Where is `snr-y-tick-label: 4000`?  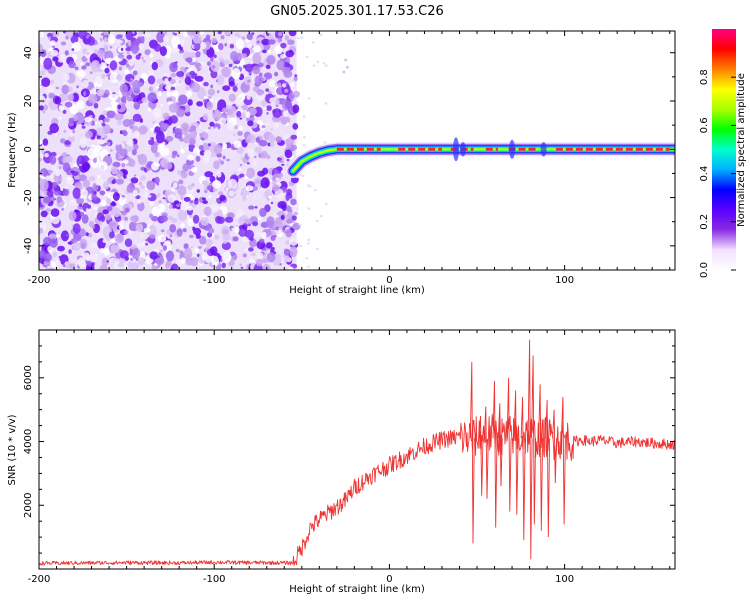 snr-y-tick-label: 4000 is located at coordinates (28, 441).